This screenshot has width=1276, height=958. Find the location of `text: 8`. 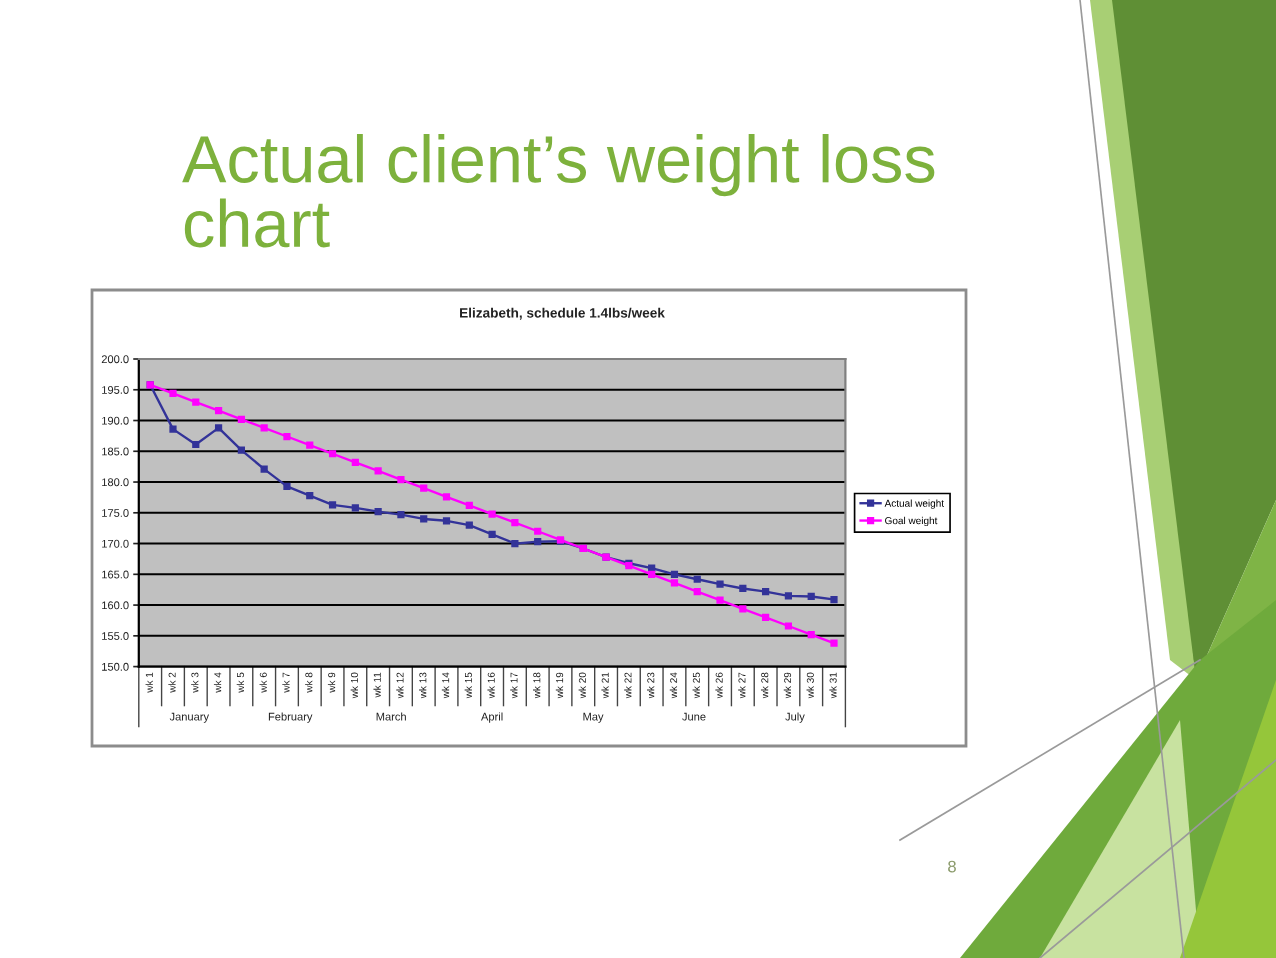

text: 8 is located at coordinates (952, 866).